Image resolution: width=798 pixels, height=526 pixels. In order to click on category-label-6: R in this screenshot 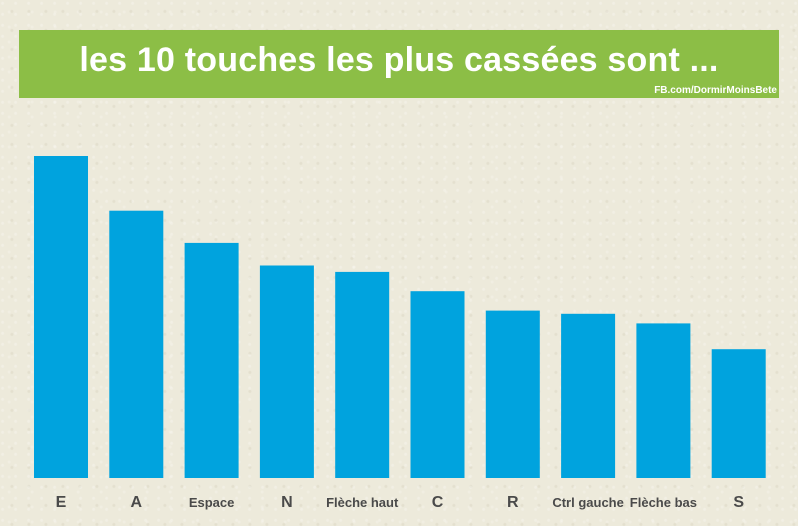, I will do `click(513, 502)`.